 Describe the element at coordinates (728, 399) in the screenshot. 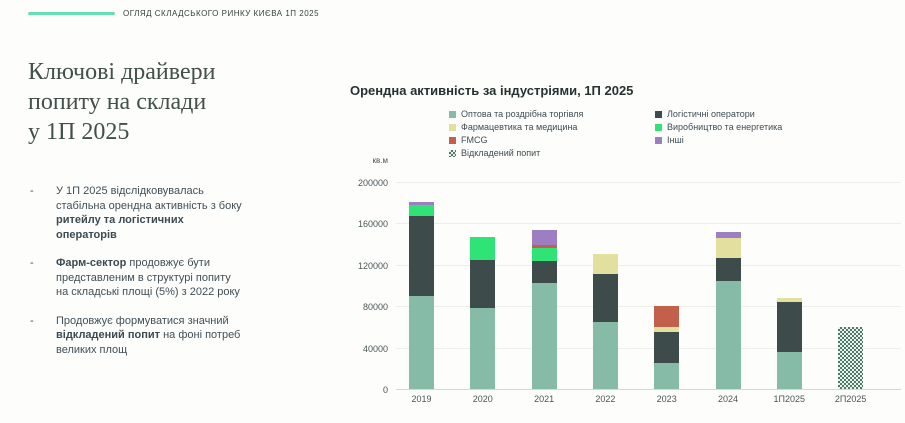

I see `x-tick-label: 2024` at that location.